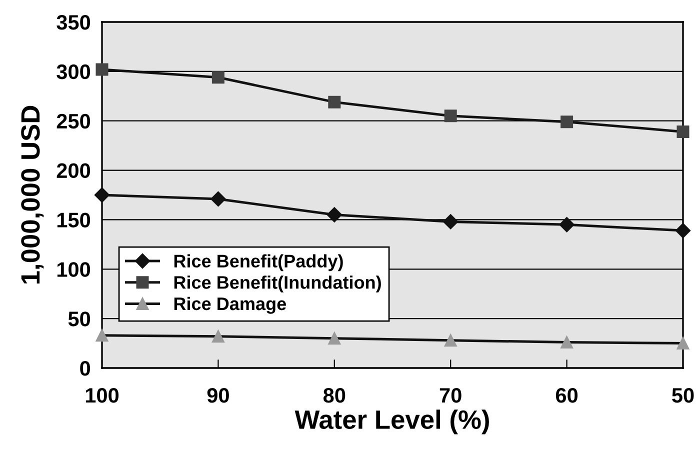 Image resolution: width=696 pixels, height=452 pixels. What do you see at coordinates (79, 319) in the screenshot?
I see `y-tick-label: 50` at bounding box center [79, 319].